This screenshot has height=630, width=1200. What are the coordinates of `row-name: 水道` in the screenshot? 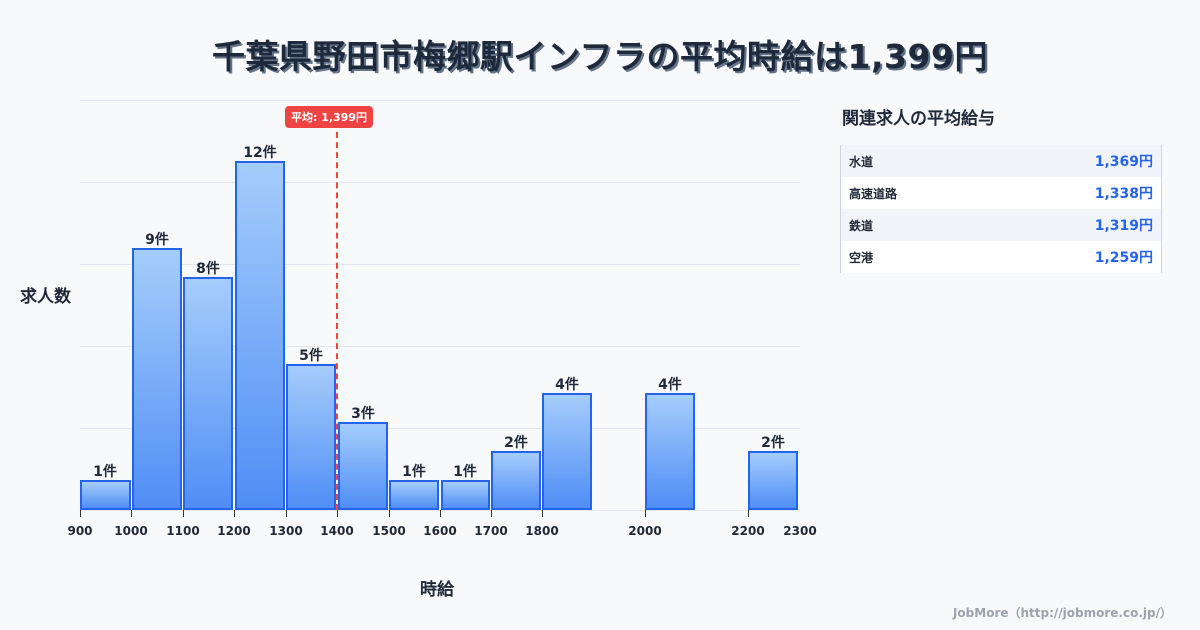 It's located at (861, 161).